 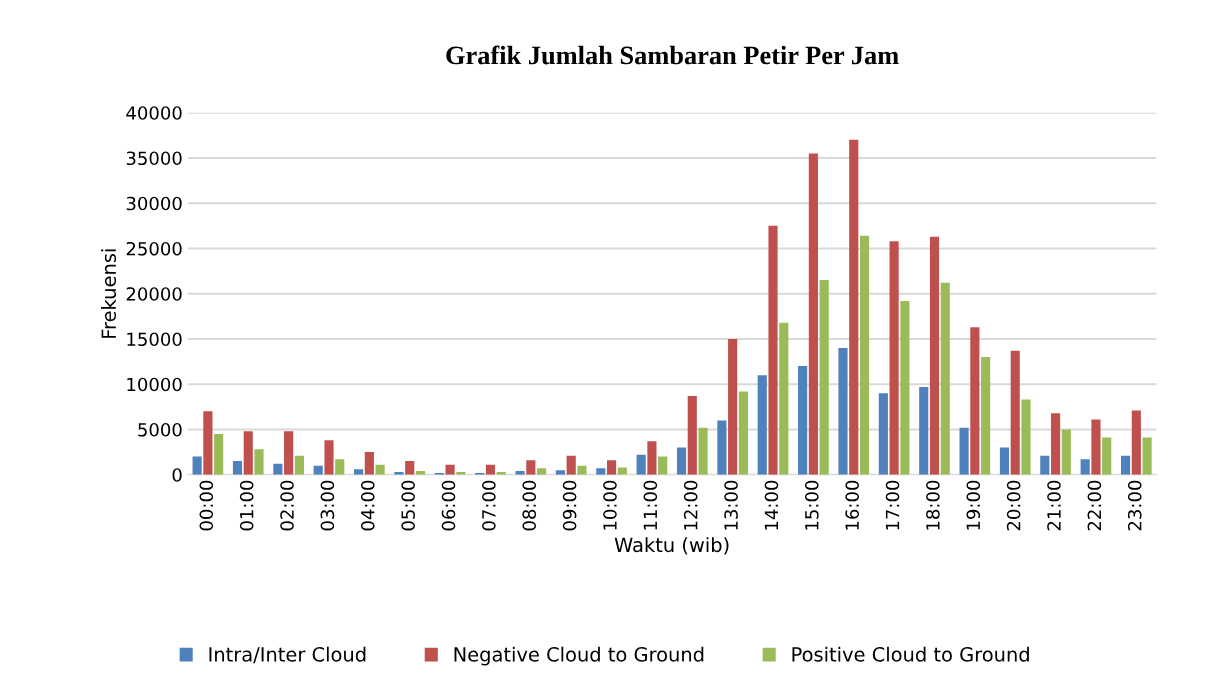 I want to click on legend-label: Negative Cloud to Ground, so click(x=579, y=656).